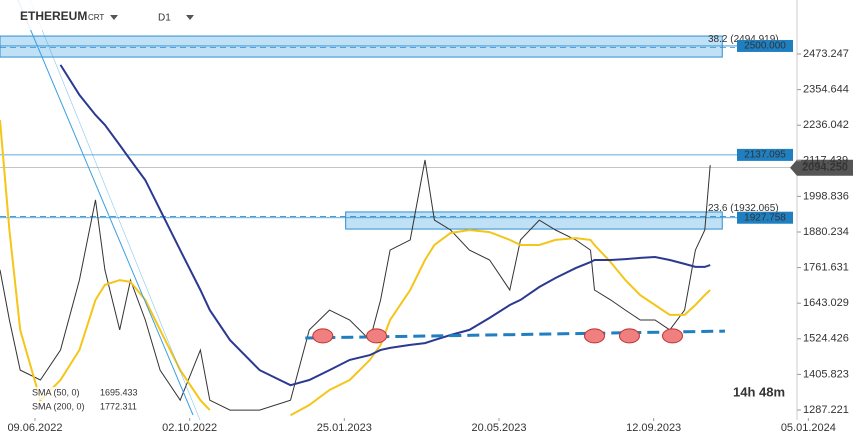  I want to click on legend-value: 1772.311, so click(118, 406).